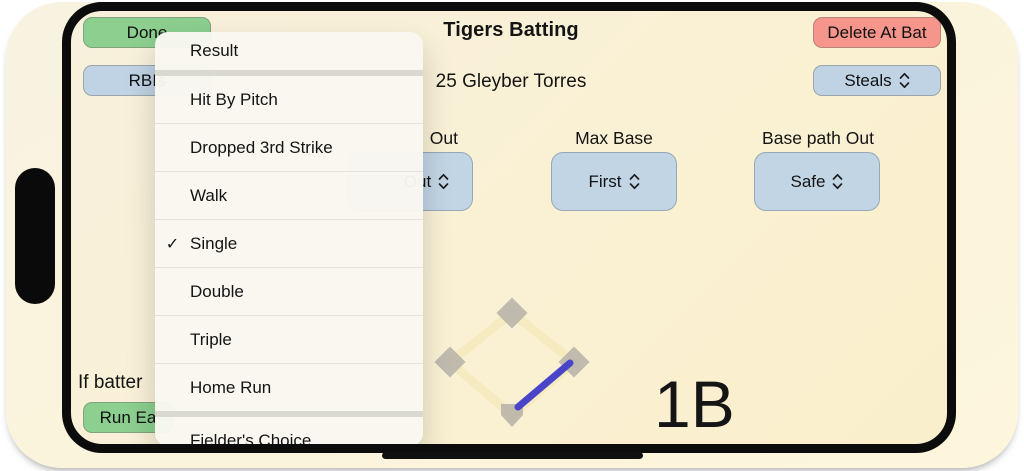  What do you see at coordinates (877, 32) in the screenshot?
I see `delete-at-bat-button: Delete At Bat` at bounding box center [877, 32].